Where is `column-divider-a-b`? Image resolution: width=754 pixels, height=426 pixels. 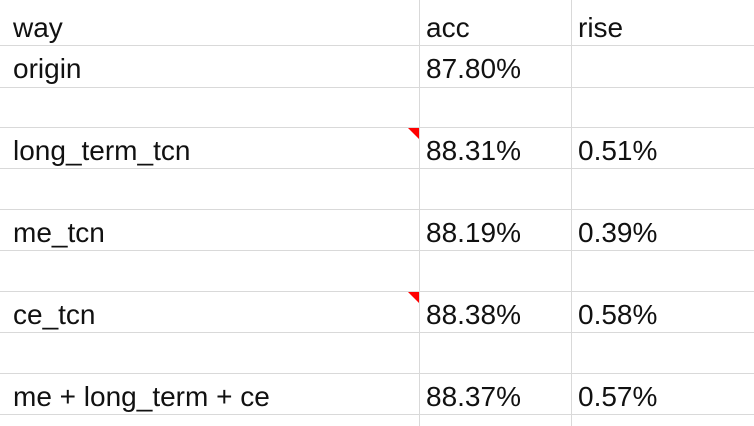 column-divider-a-b is located at coordinates (419, 213).